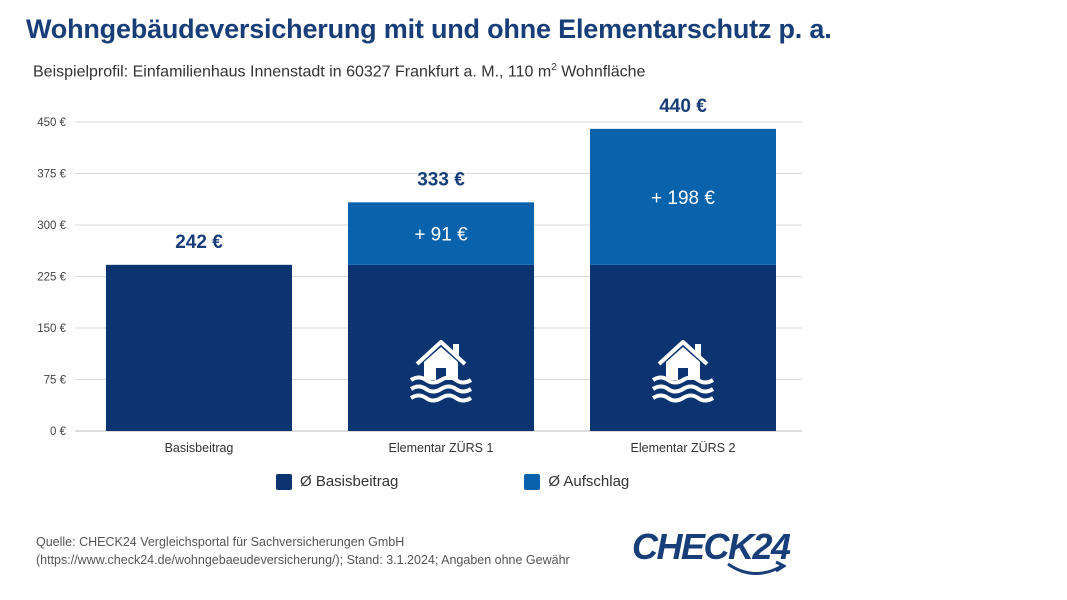 This screenshot has width=1067, height=600. I want to click on y-tick-label: 150 €, so click(51, 329).